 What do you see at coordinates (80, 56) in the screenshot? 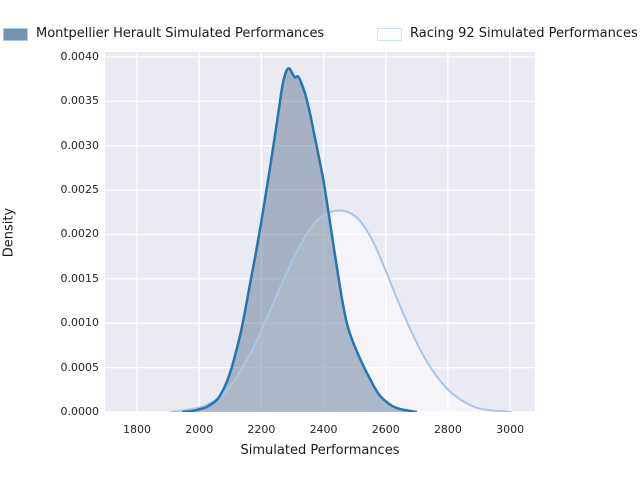
I see `y-tick-label: 0.0040` at bounding box center [80, 56].